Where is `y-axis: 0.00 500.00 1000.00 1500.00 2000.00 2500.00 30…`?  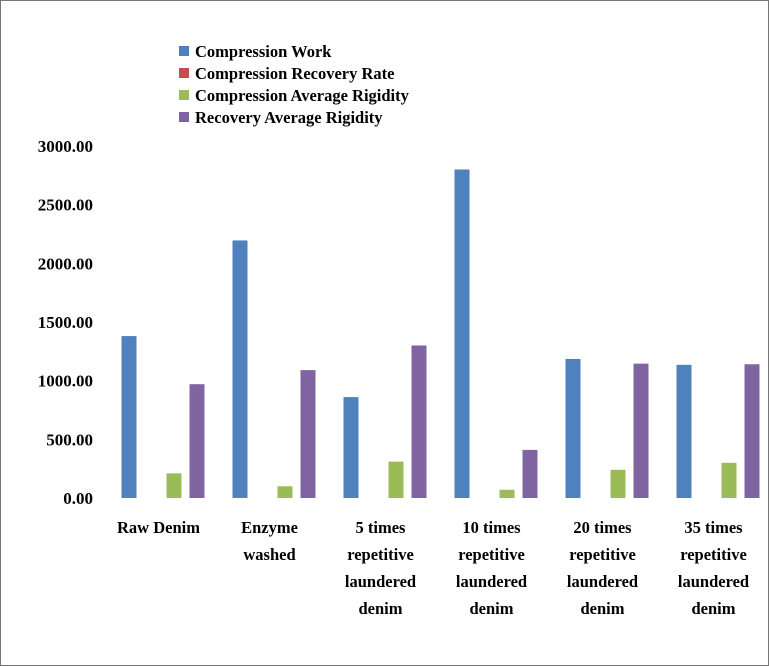 y-axis: 0.00 500.00 1000.00 1500.00 2000.00 2500.00 30… is located at coordinates (65, 322).